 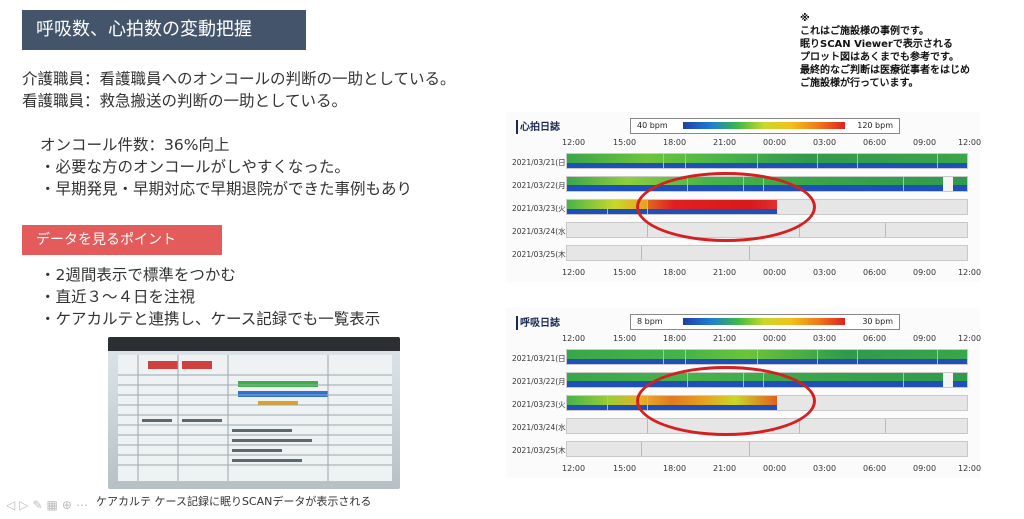 I want to click on monitor-bezel, so click(x=254, y=344).